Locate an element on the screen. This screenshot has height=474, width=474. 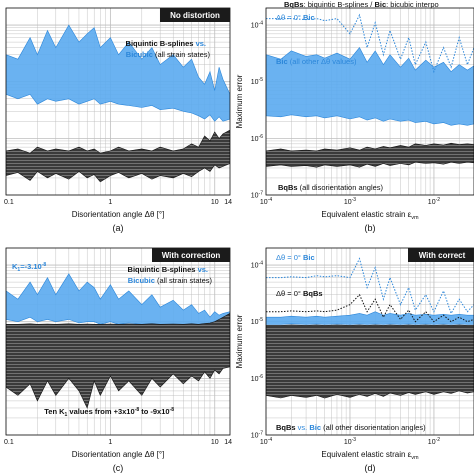
header-box-text: With correction is located at coordinates (191, 255).